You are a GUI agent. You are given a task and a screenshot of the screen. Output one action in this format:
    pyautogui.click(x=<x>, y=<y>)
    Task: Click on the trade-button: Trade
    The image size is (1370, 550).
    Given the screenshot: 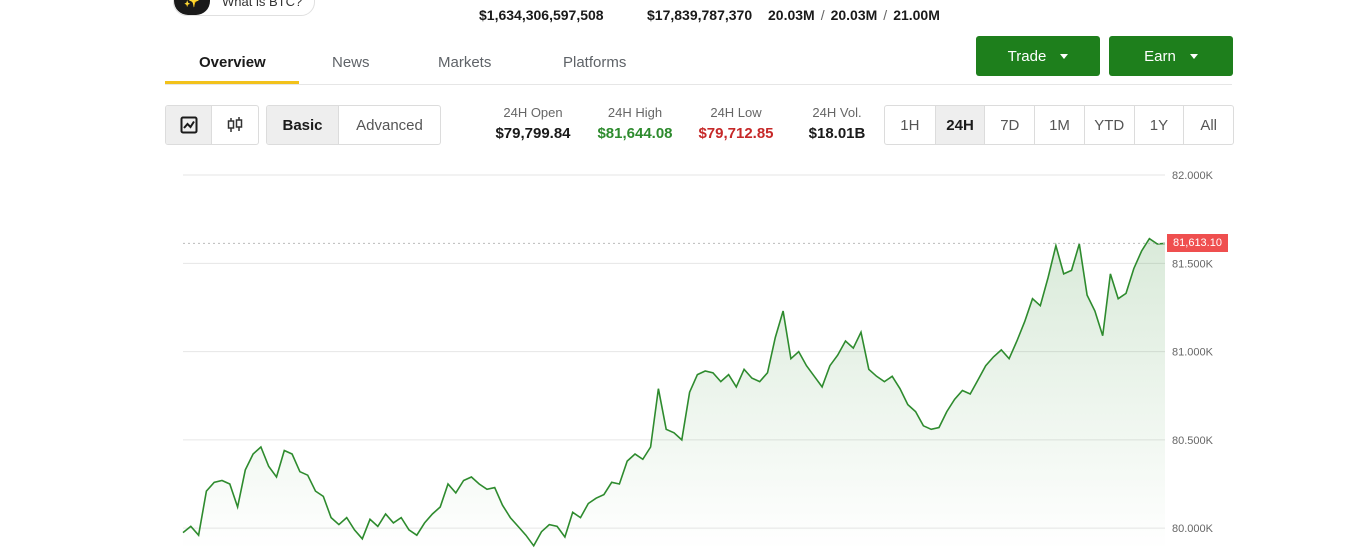 What is the action you would take?
    pyautogui.click(x=1038, y=56)
    